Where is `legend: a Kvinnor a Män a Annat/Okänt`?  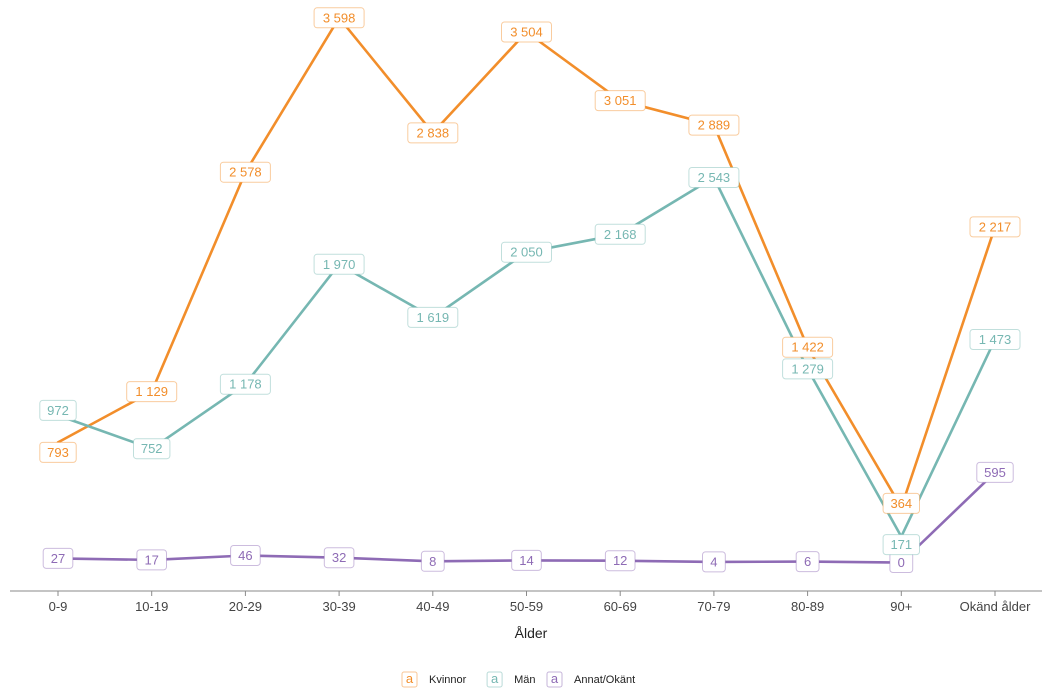
legend: a Kvinnor a Män a Annat/Okänt is located at coordinates (518, 679).